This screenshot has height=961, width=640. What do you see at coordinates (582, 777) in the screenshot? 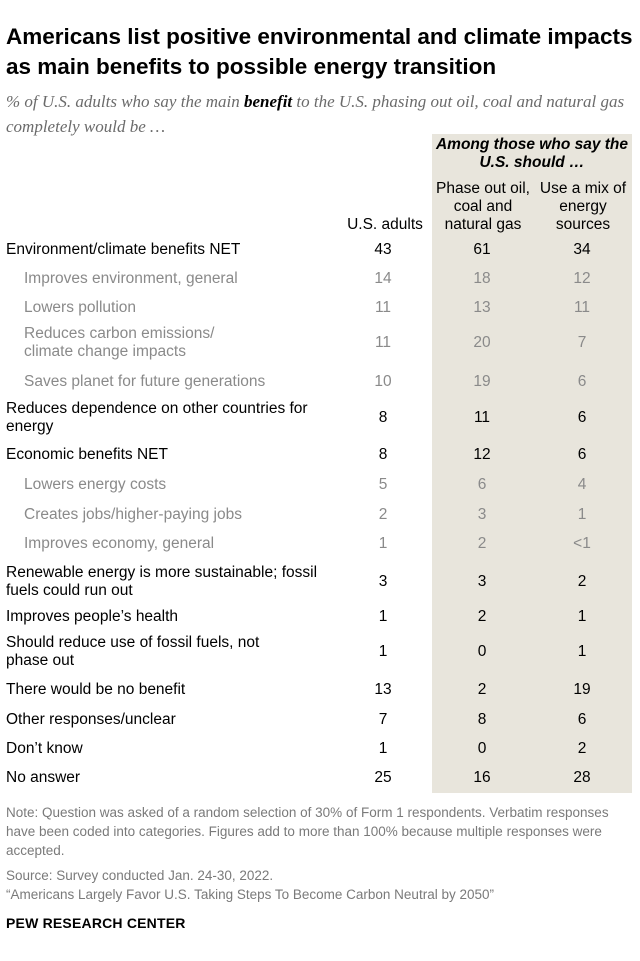
I see `cell-value-mix: 28` at bounding box center [582, 777].